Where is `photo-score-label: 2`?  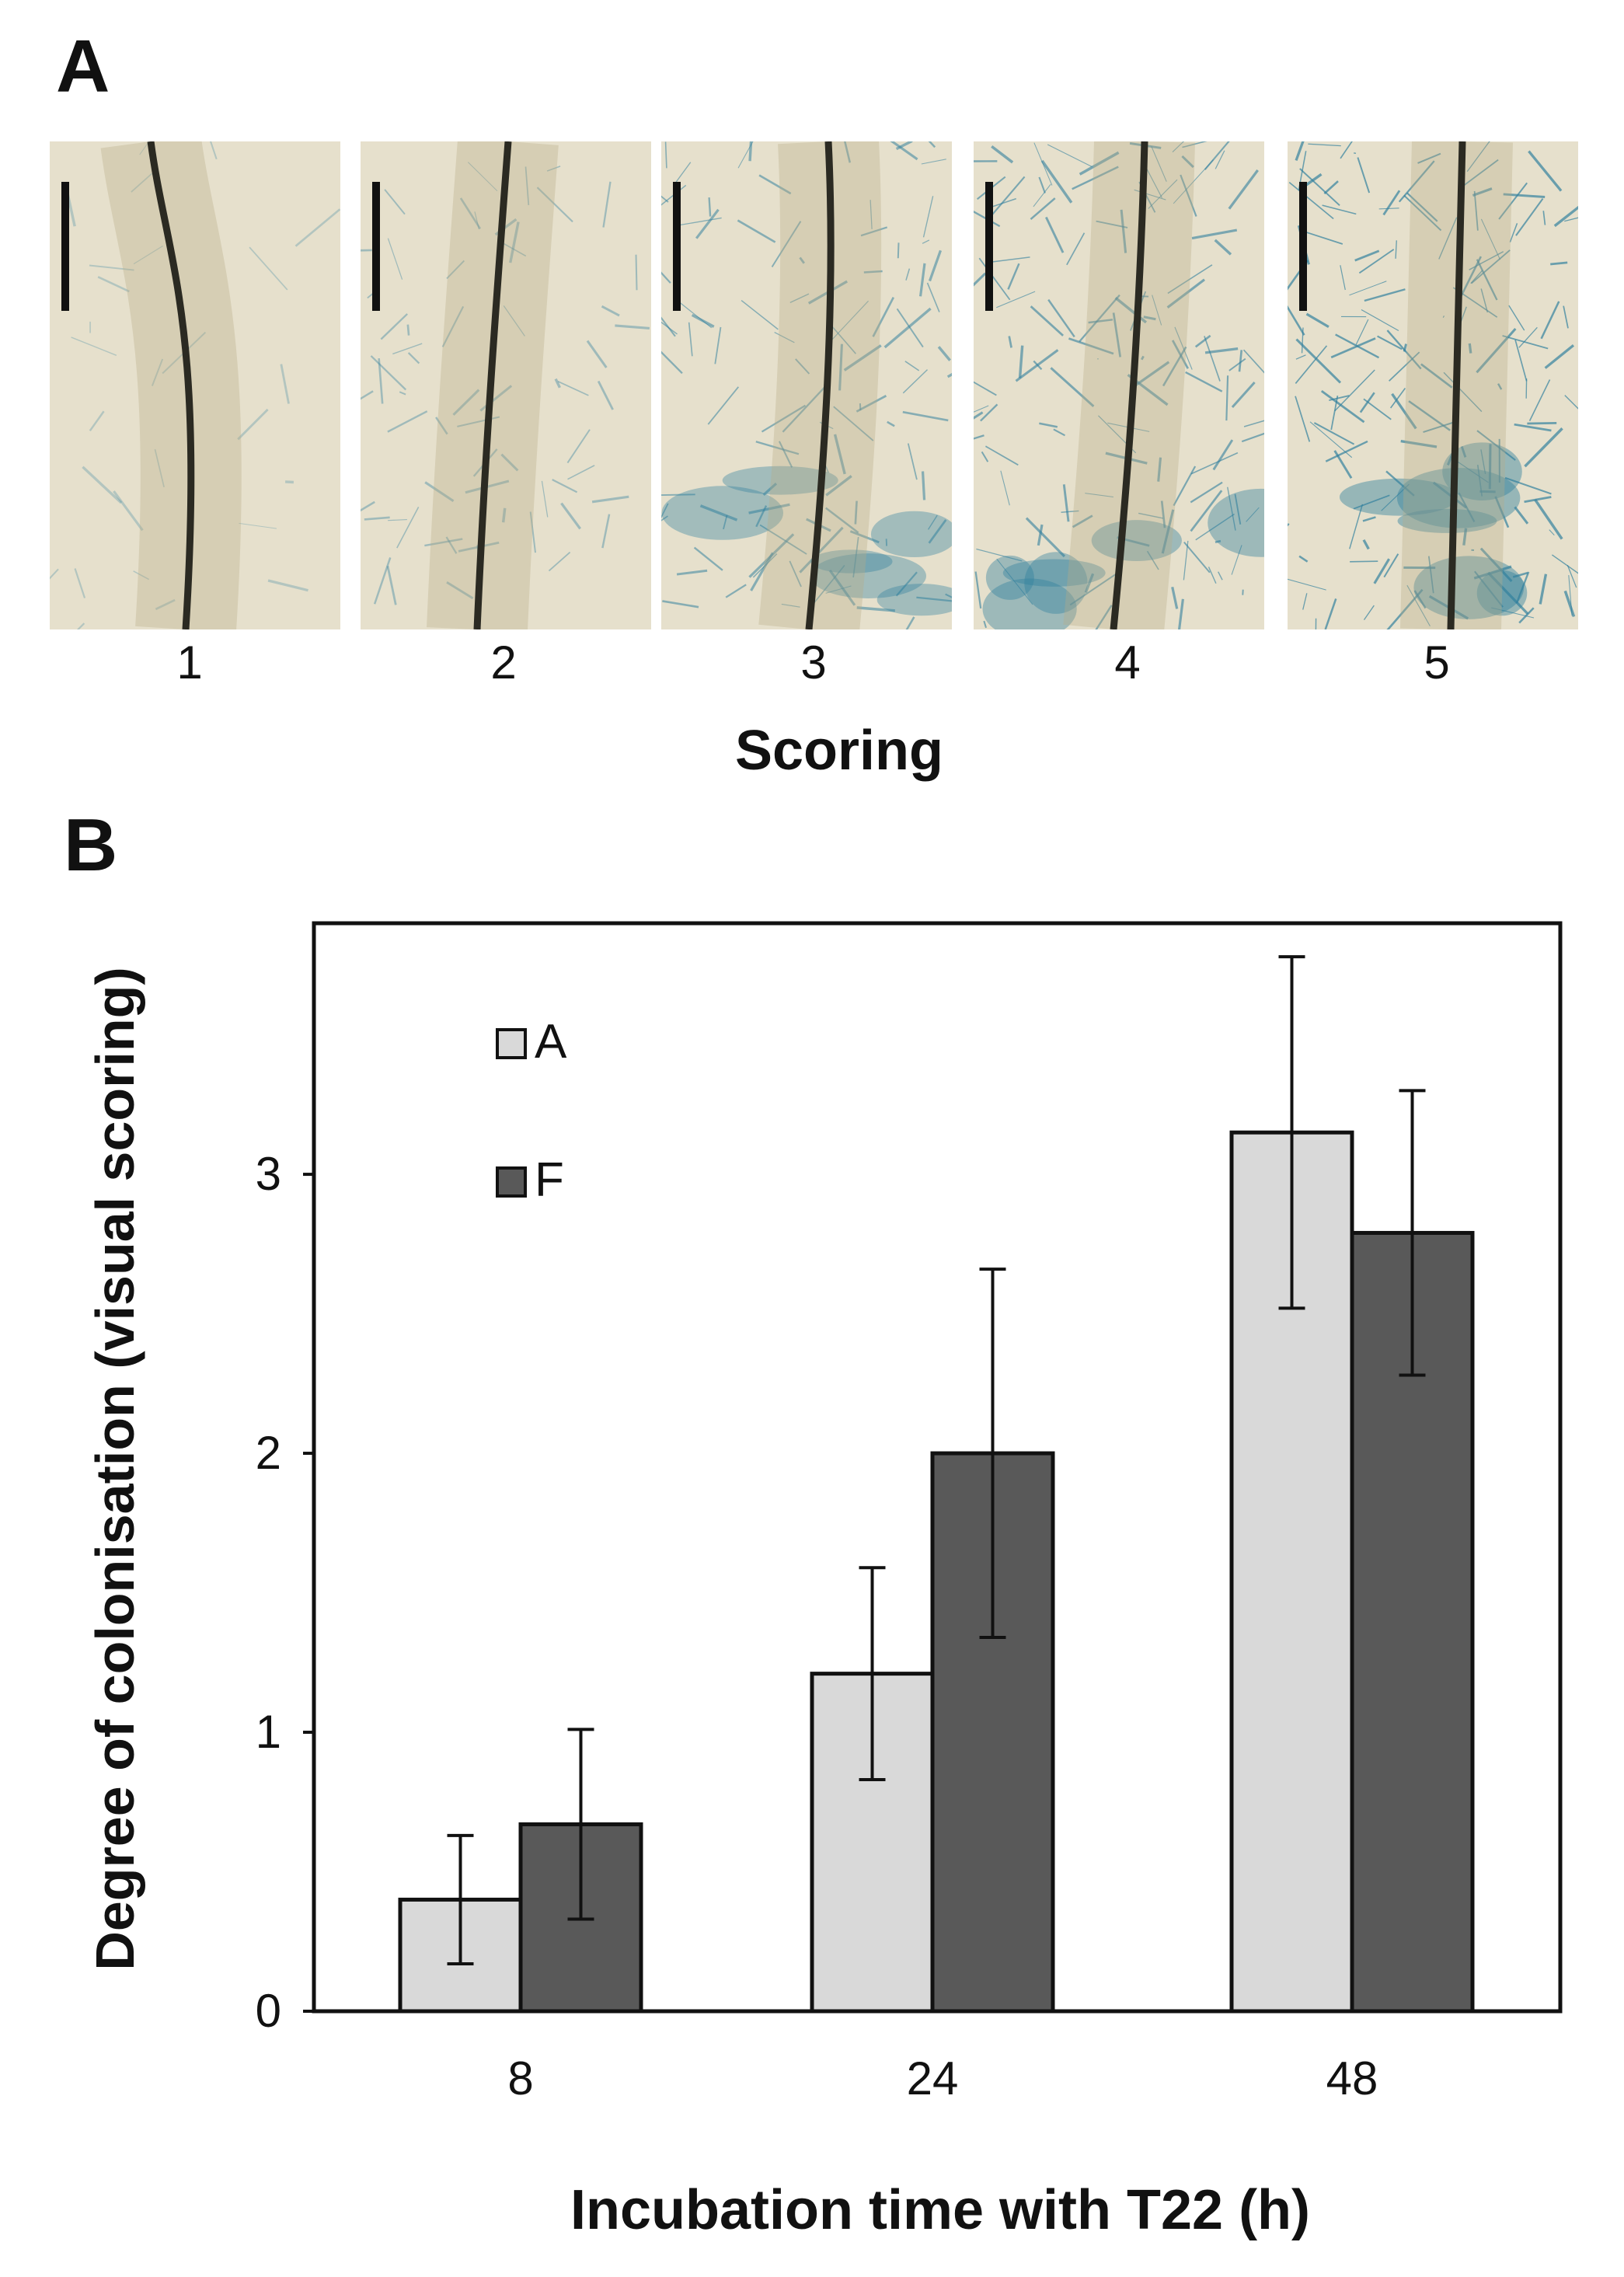
photo-score-label: 2 is located at coordinates (503, 662).